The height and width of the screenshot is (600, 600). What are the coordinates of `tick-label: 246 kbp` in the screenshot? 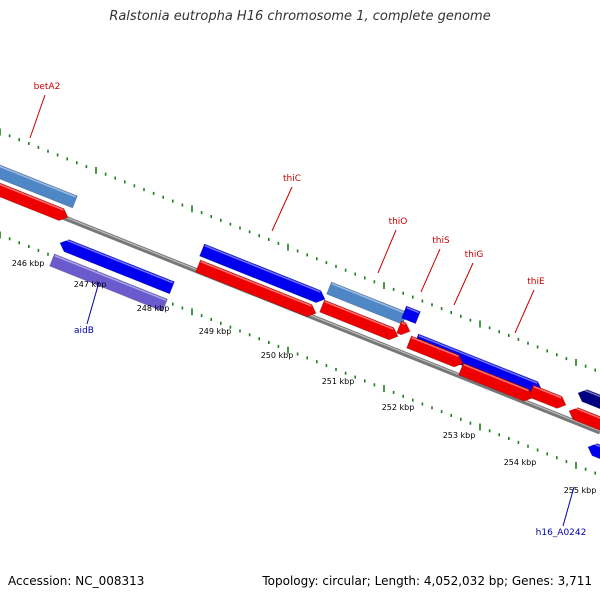 It's located at (28, 263).